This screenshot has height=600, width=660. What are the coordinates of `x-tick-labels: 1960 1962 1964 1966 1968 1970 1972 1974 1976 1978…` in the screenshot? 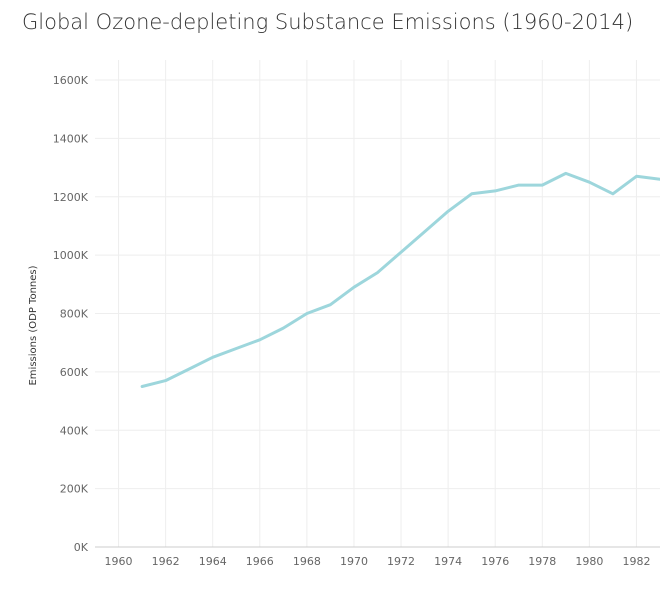 It's located at (378, 561).